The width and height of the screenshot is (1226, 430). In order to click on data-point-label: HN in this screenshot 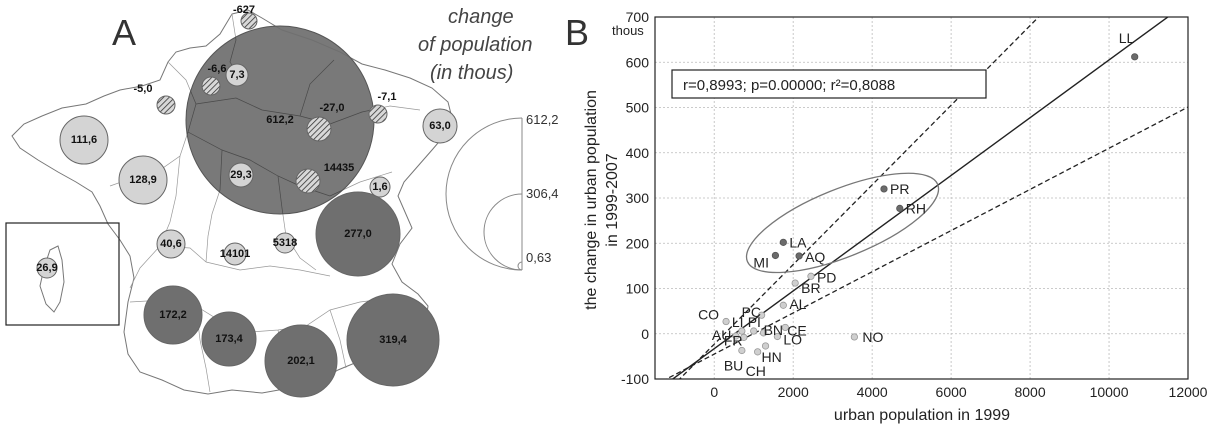, I will do `click(772, 357)`.